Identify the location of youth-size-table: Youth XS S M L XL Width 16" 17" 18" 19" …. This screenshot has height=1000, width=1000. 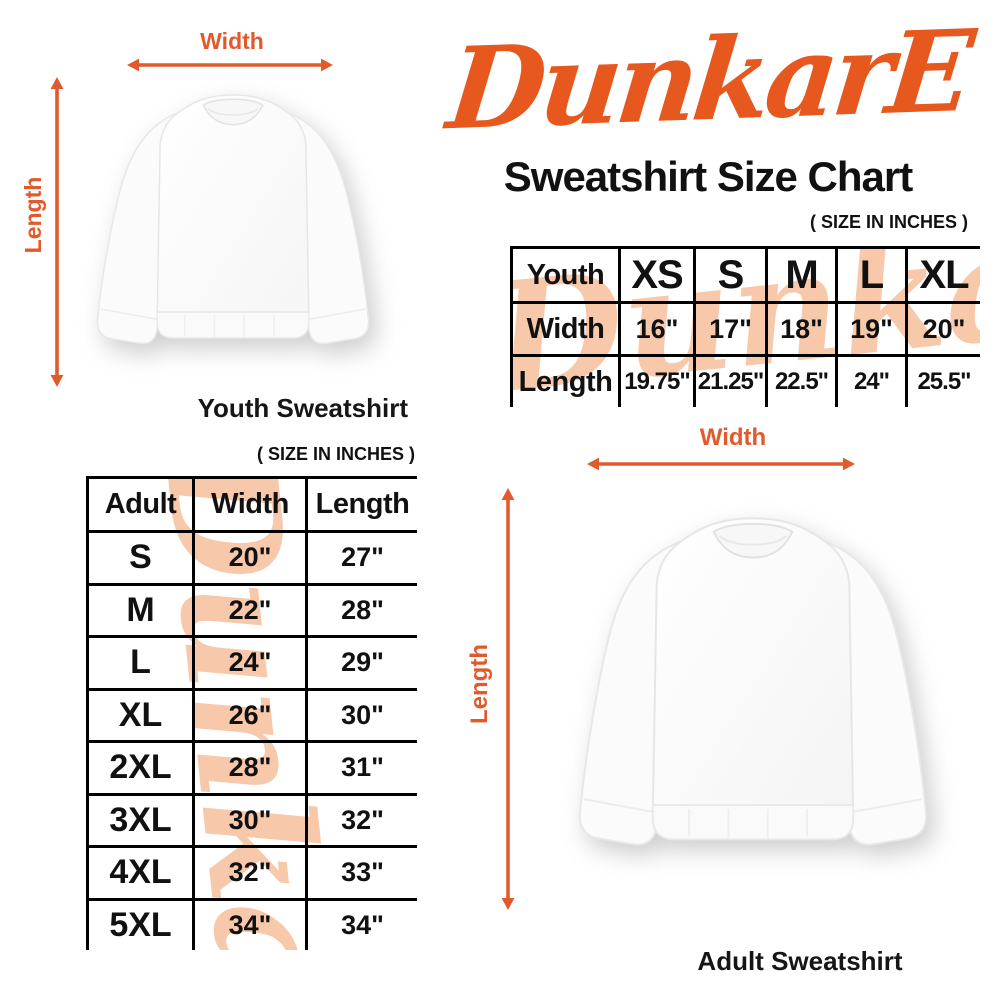
(745, 326).